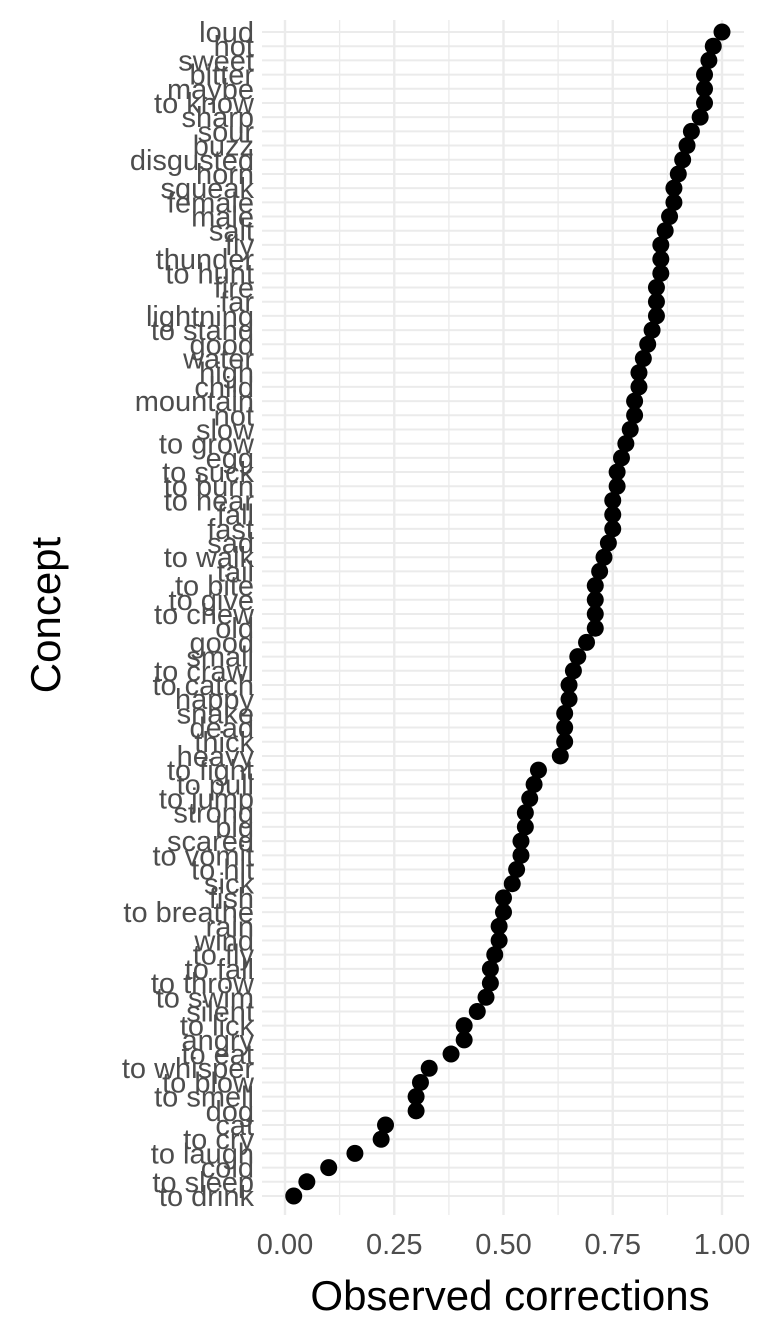 The width and height of the screenshot is (768, 1344). Describe the element at coordinates (209, 274) in the screenshot. I see `concept-label: to hunt` at that location.